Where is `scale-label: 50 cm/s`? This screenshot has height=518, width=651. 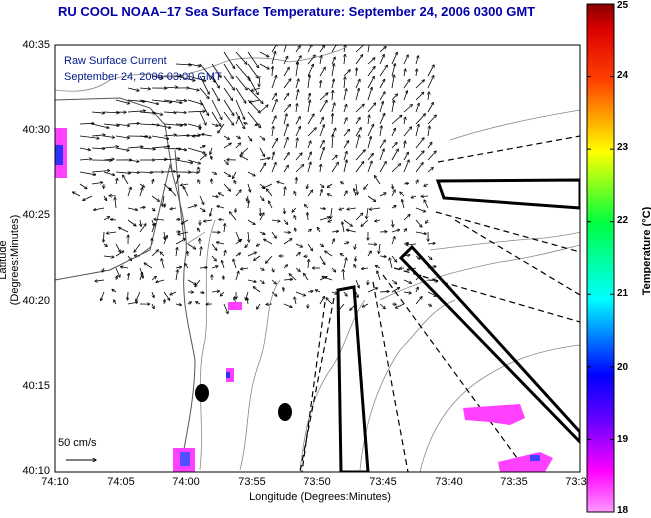 scale-label: 50 cm/s is located at coordinates (77, 443).